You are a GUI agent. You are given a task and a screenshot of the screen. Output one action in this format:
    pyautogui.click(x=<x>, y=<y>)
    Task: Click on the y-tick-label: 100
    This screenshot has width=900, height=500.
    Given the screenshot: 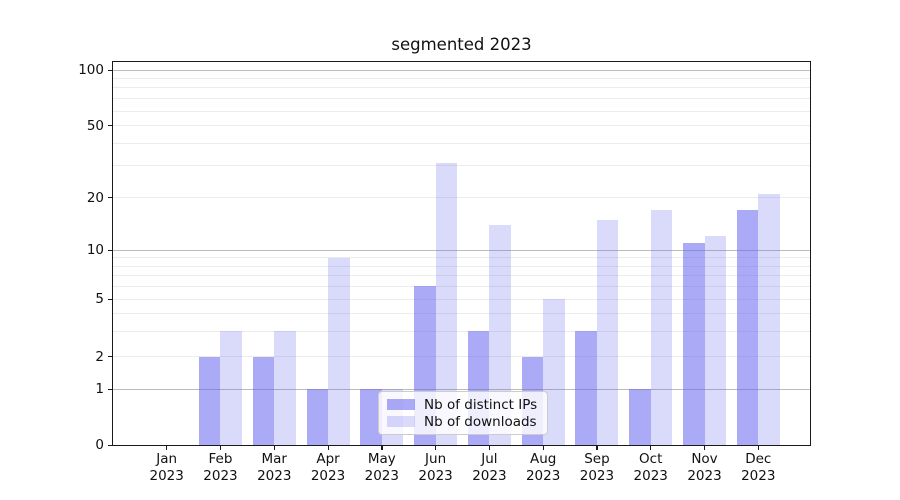 What is the action you would take?
    pyautogui.click(x=91, y=70)
    